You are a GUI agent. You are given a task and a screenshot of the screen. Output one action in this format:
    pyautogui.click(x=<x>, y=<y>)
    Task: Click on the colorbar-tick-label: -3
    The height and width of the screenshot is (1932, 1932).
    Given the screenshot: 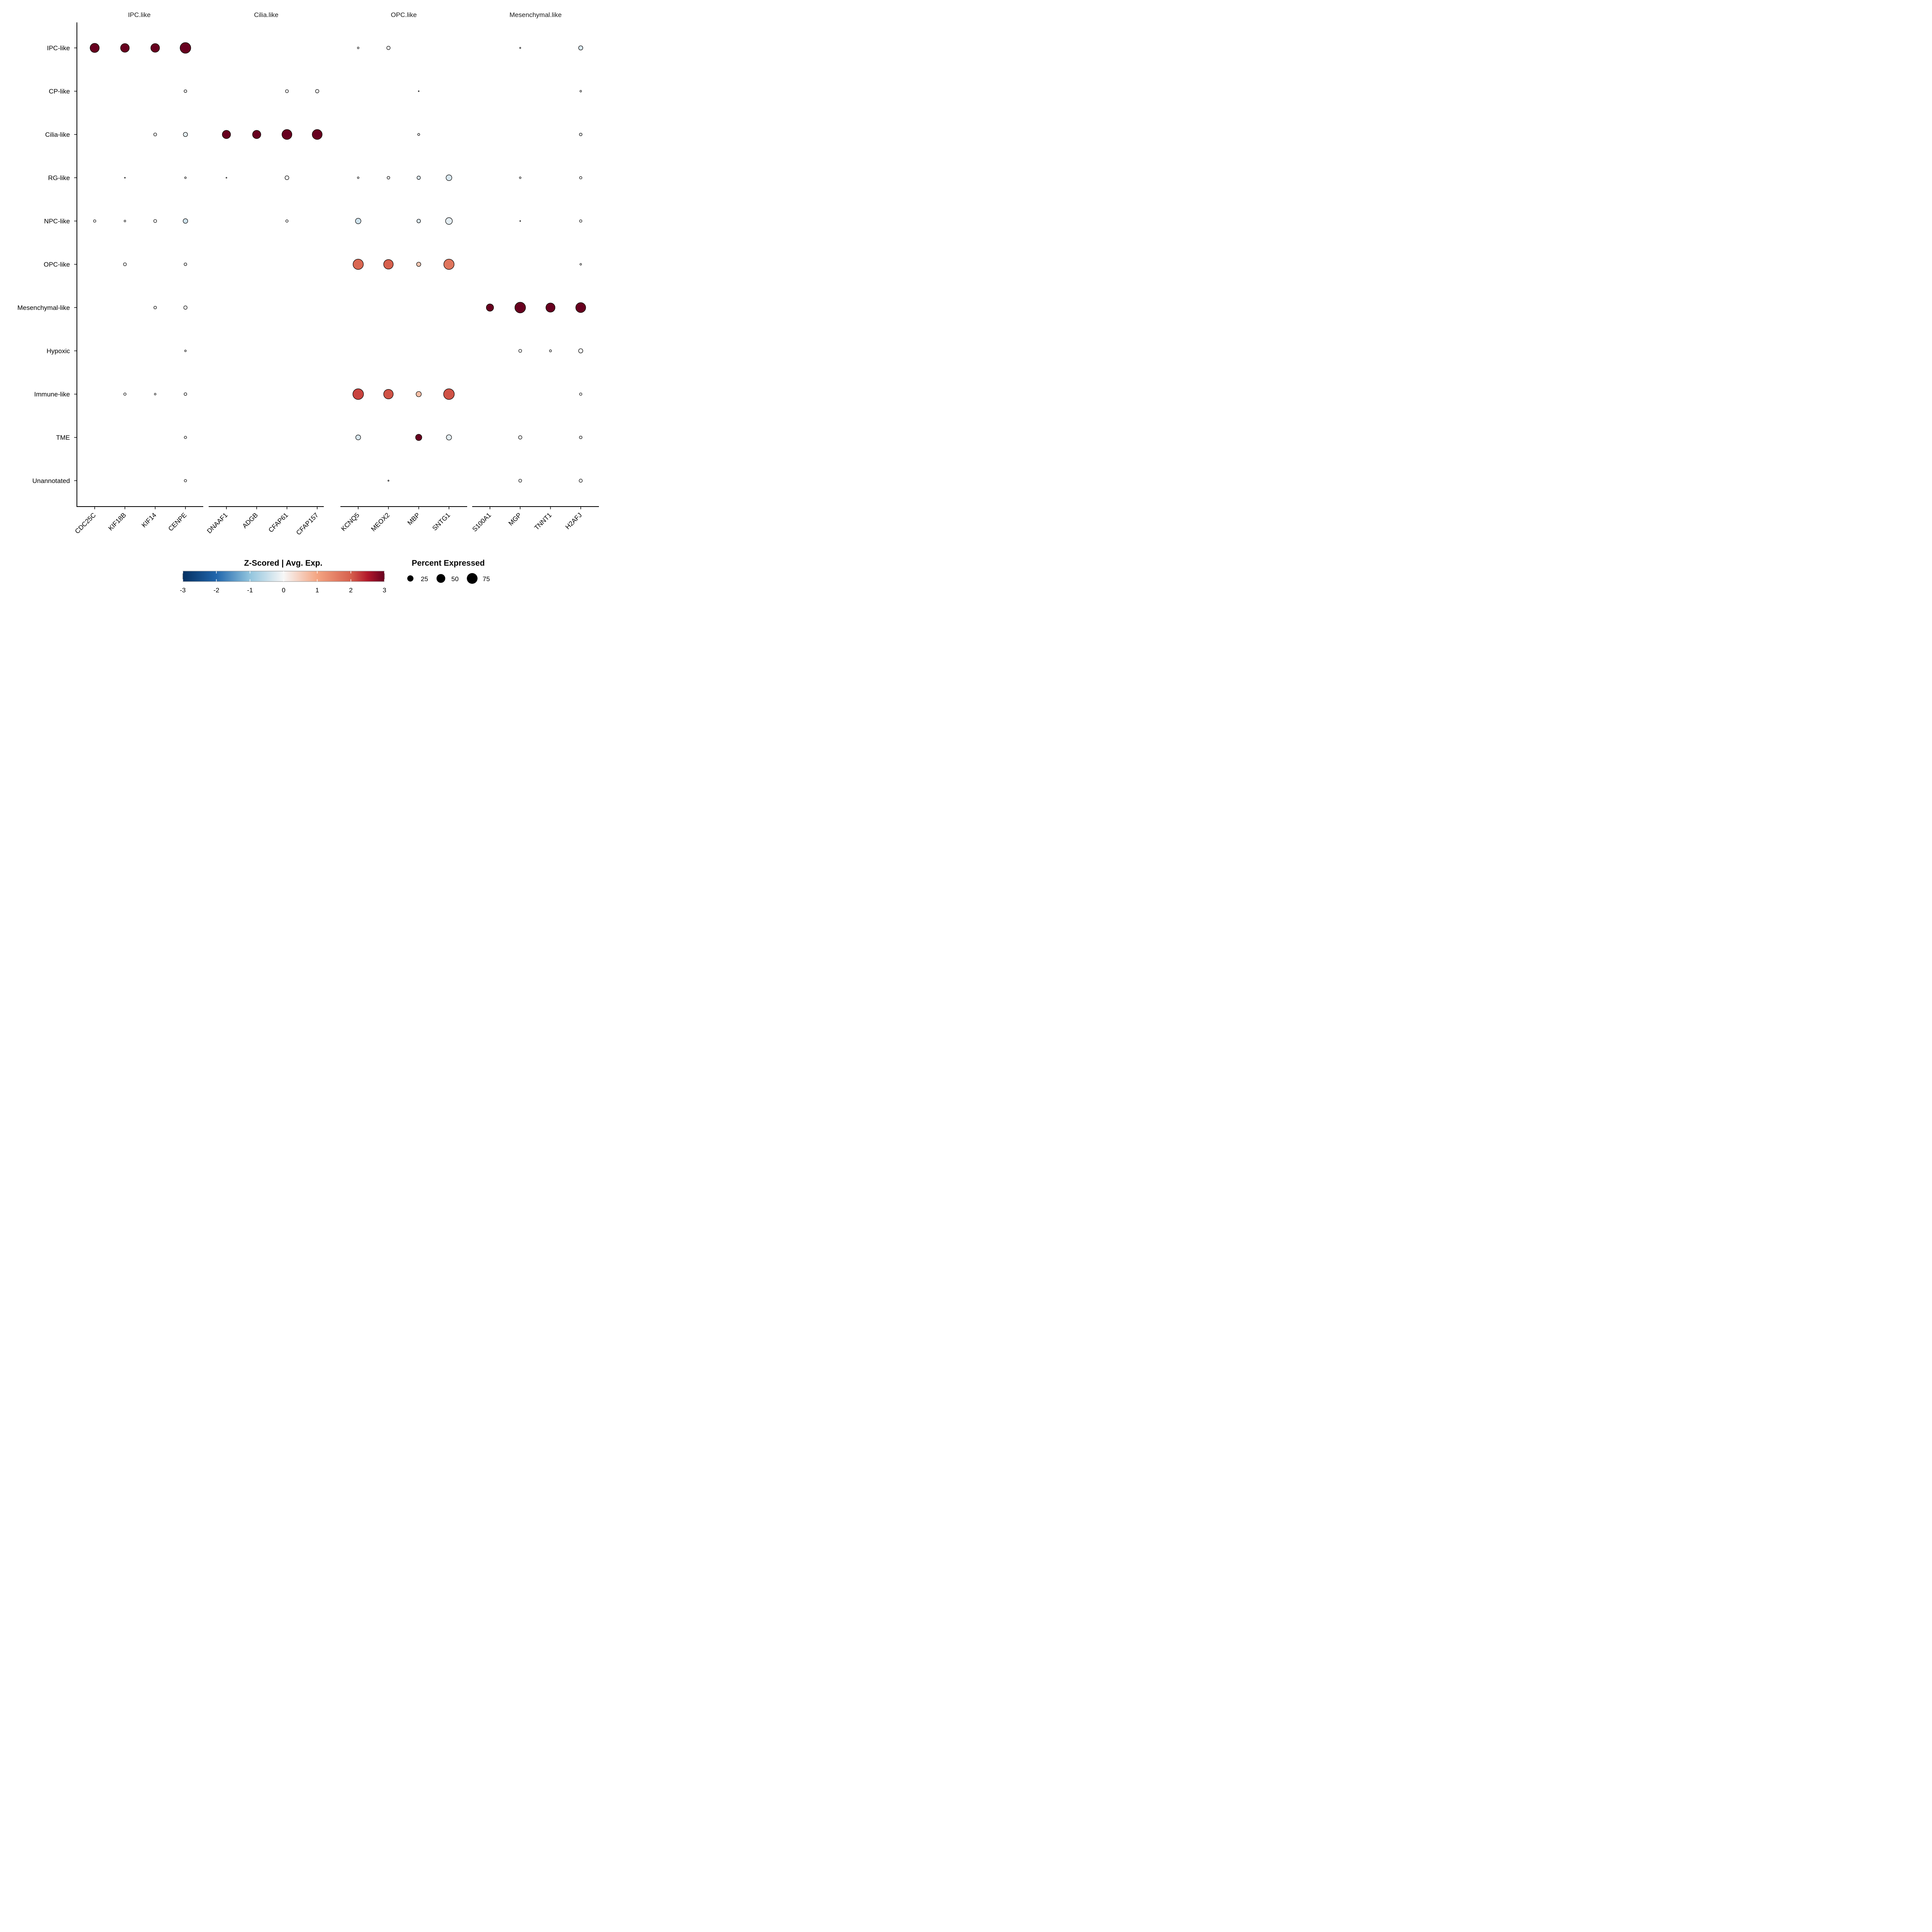 What is the action you would take?
    pyautogui.click(x=183, y=590)
    